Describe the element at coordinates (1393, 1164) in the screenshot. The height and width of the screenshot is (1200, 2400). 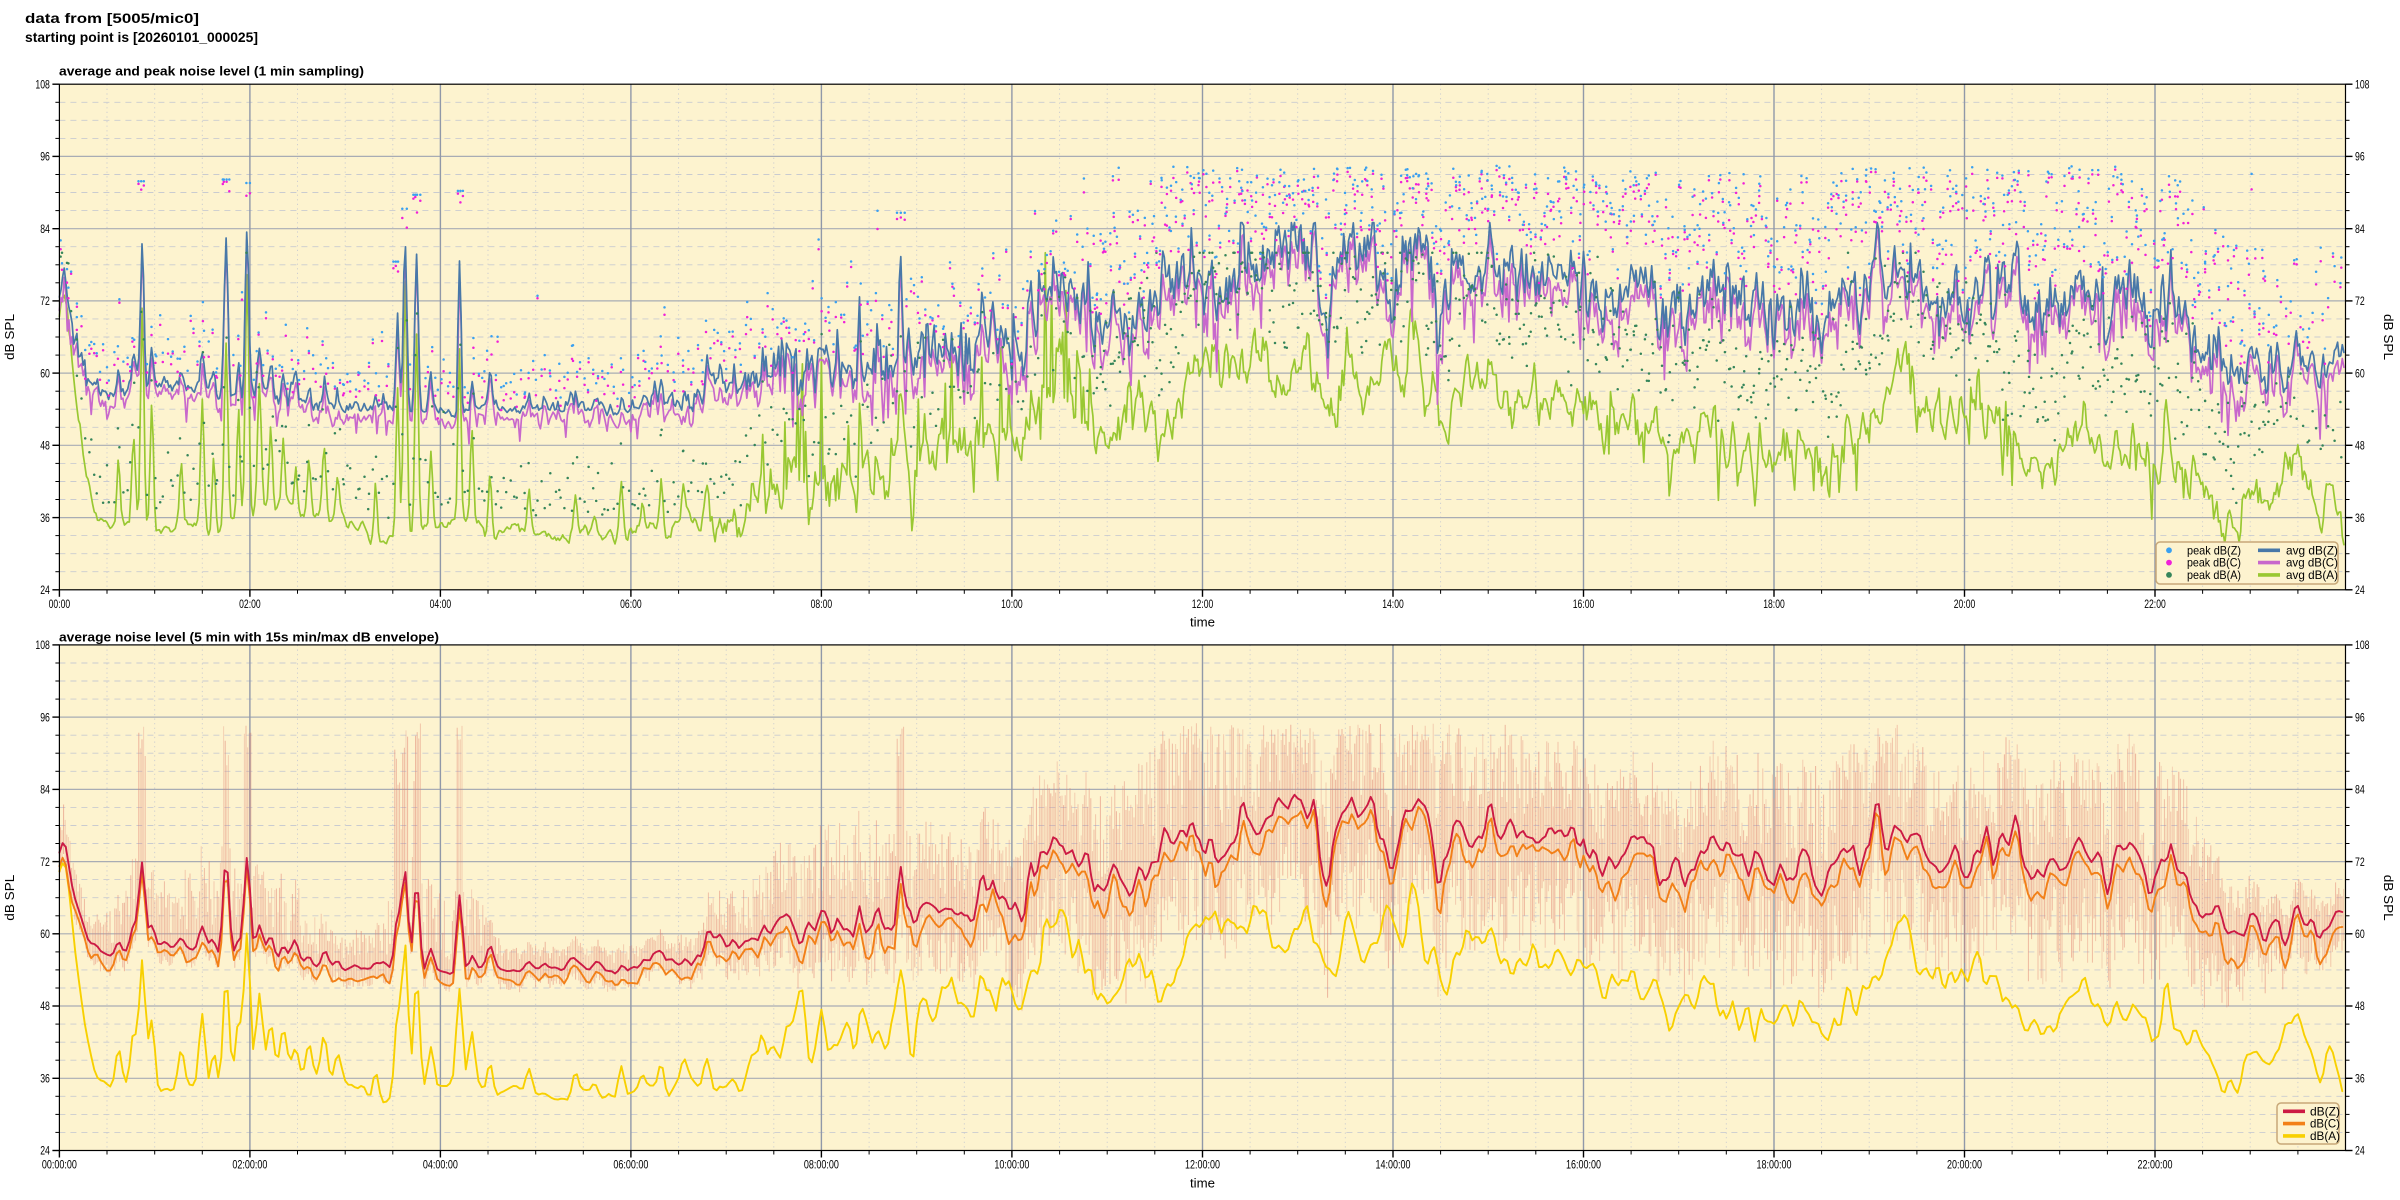
I see `svg-text: 14:00:00` at that location.